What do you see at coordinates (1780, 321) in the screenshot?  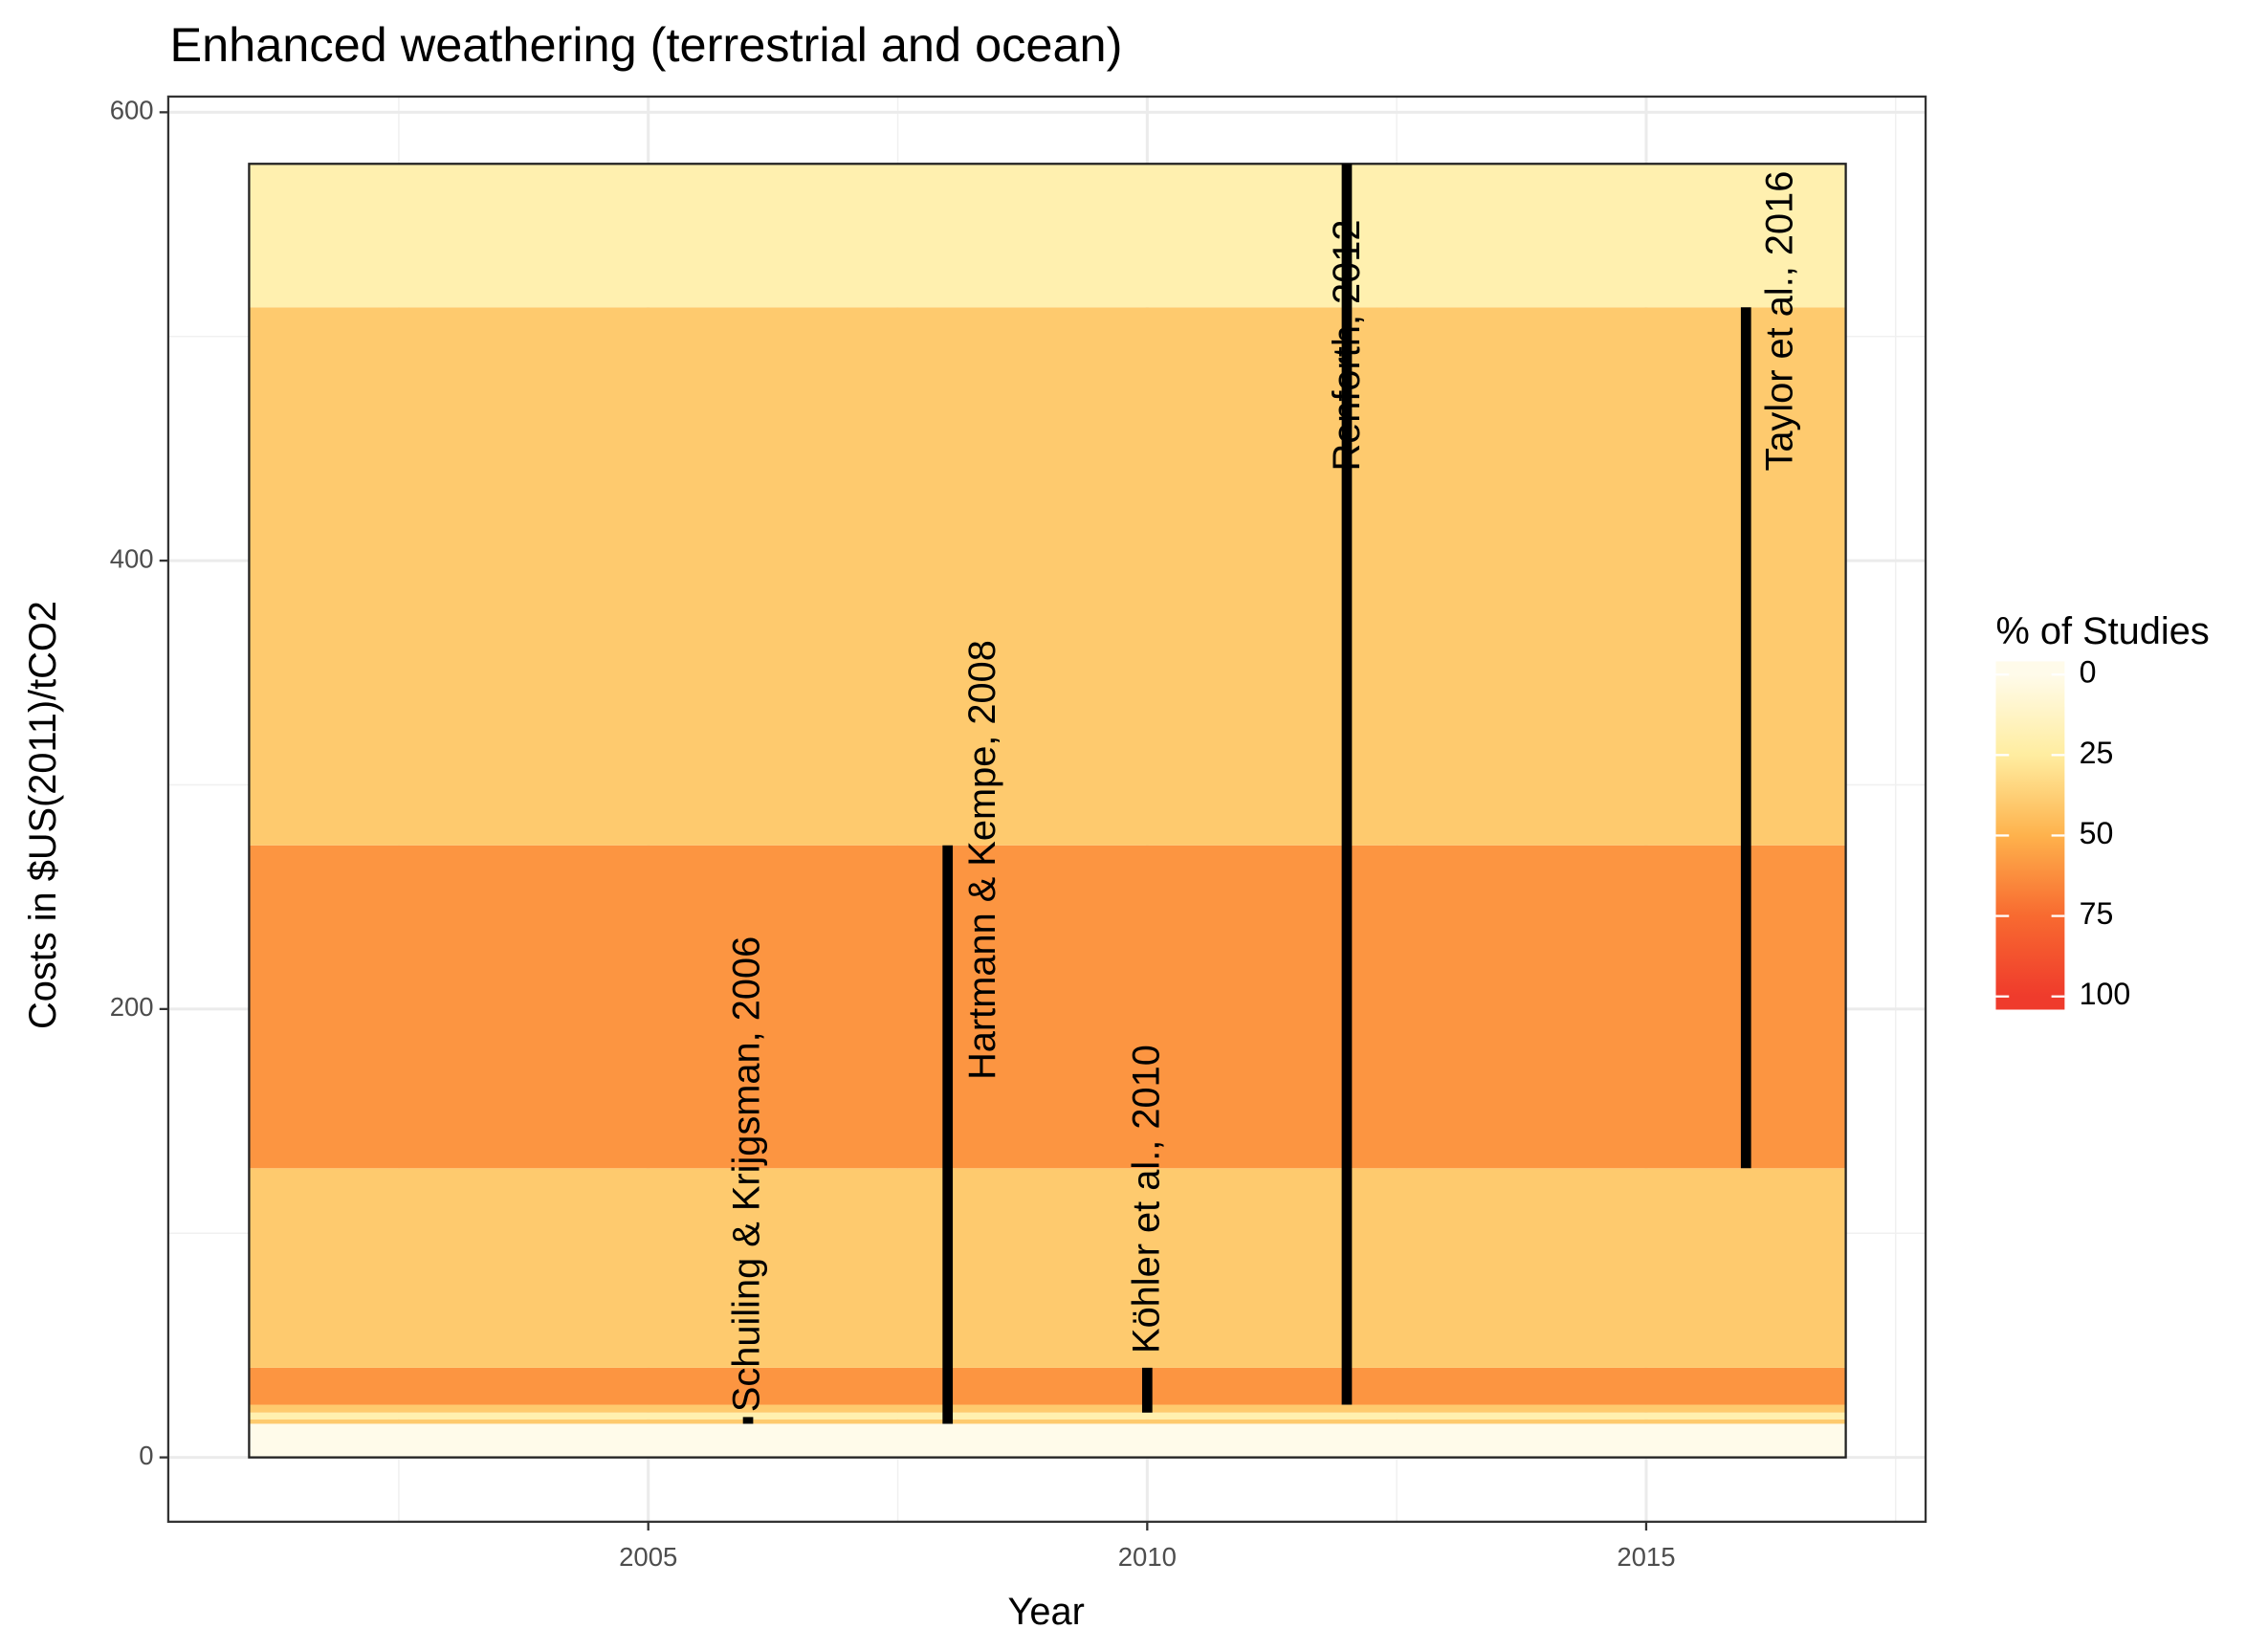 I see `study-label: Taylor et al., 2016` at bounding box center [1780, 321].